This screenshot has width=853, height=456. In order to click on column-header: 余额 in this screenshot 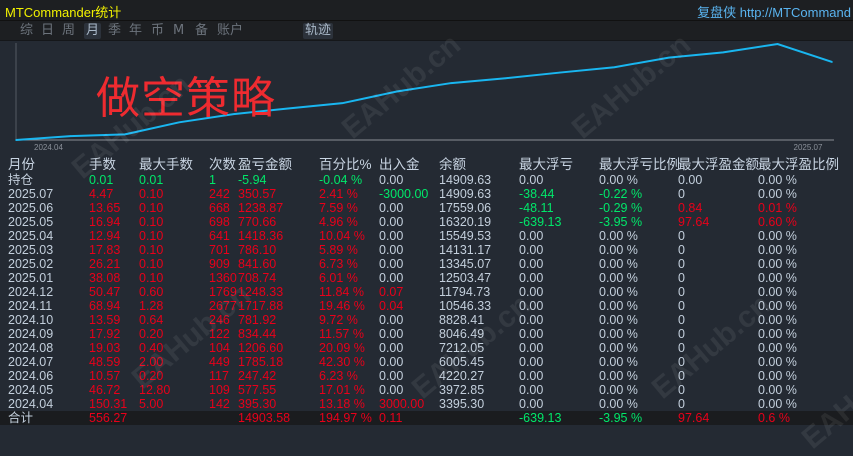, I will do `click(452, 164)`.